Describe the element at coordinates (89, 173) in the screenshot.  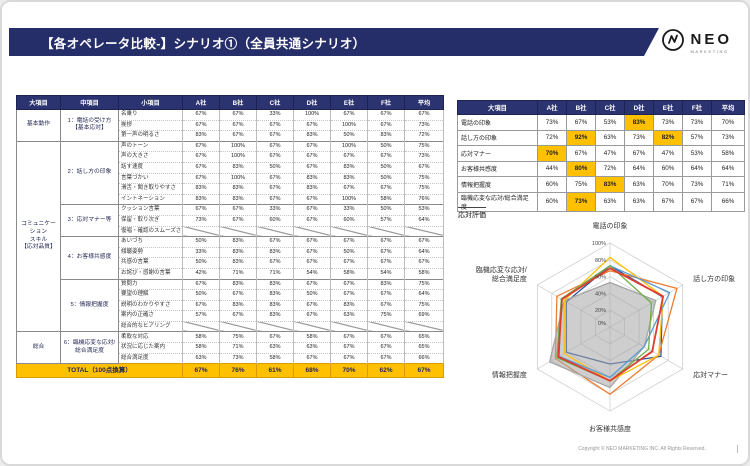
I see `mid-category-cell: 2：話し方の印象` at that location.